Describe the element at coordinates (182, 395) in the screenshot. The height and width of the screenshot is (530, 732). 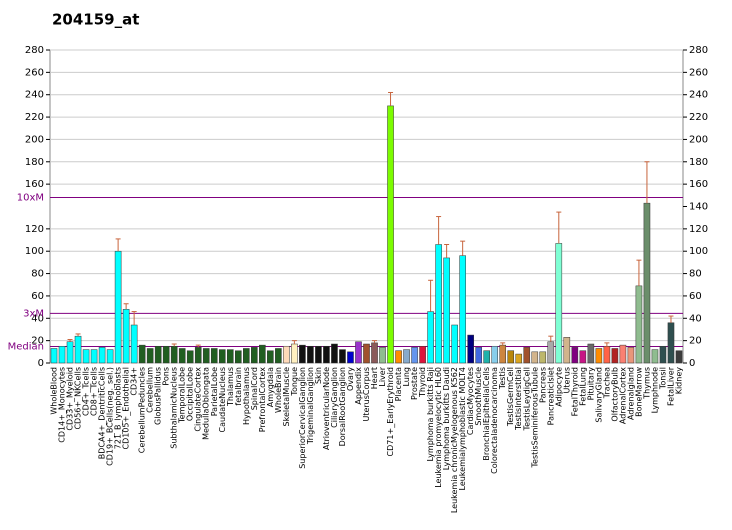
I see `x-tick-label: TemporalLobe` at that location.